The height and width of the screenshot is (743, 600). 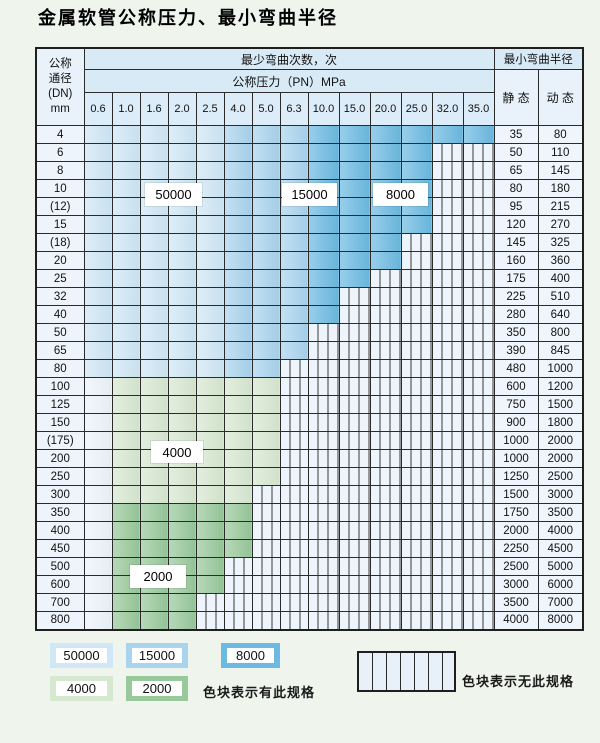 What do you see at coordinates (60, 476) in the screenshot?
I see `dn-cell: 250` at bounding box center [60, 476].